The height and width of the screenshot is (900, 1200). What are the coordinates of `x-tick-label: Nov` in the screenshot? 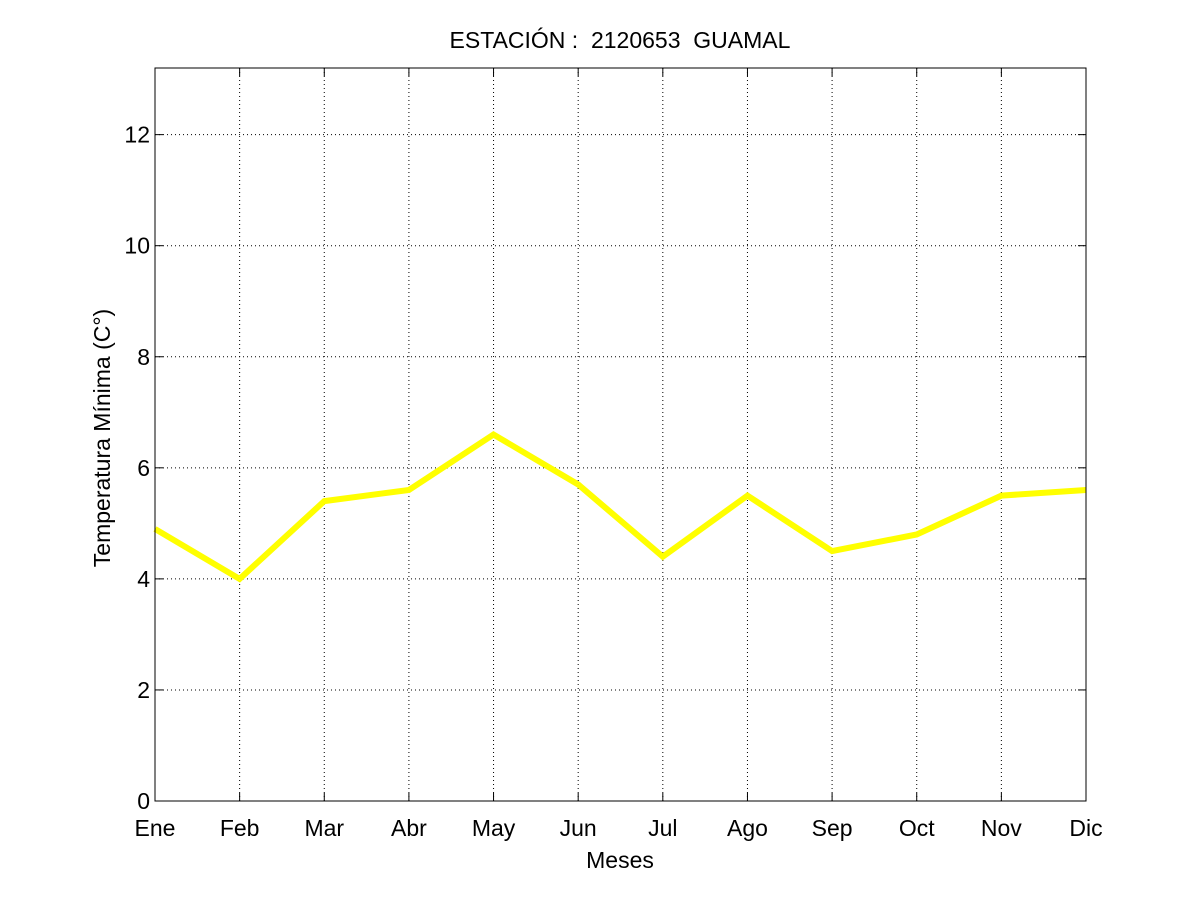 It's located at (1001, 828).